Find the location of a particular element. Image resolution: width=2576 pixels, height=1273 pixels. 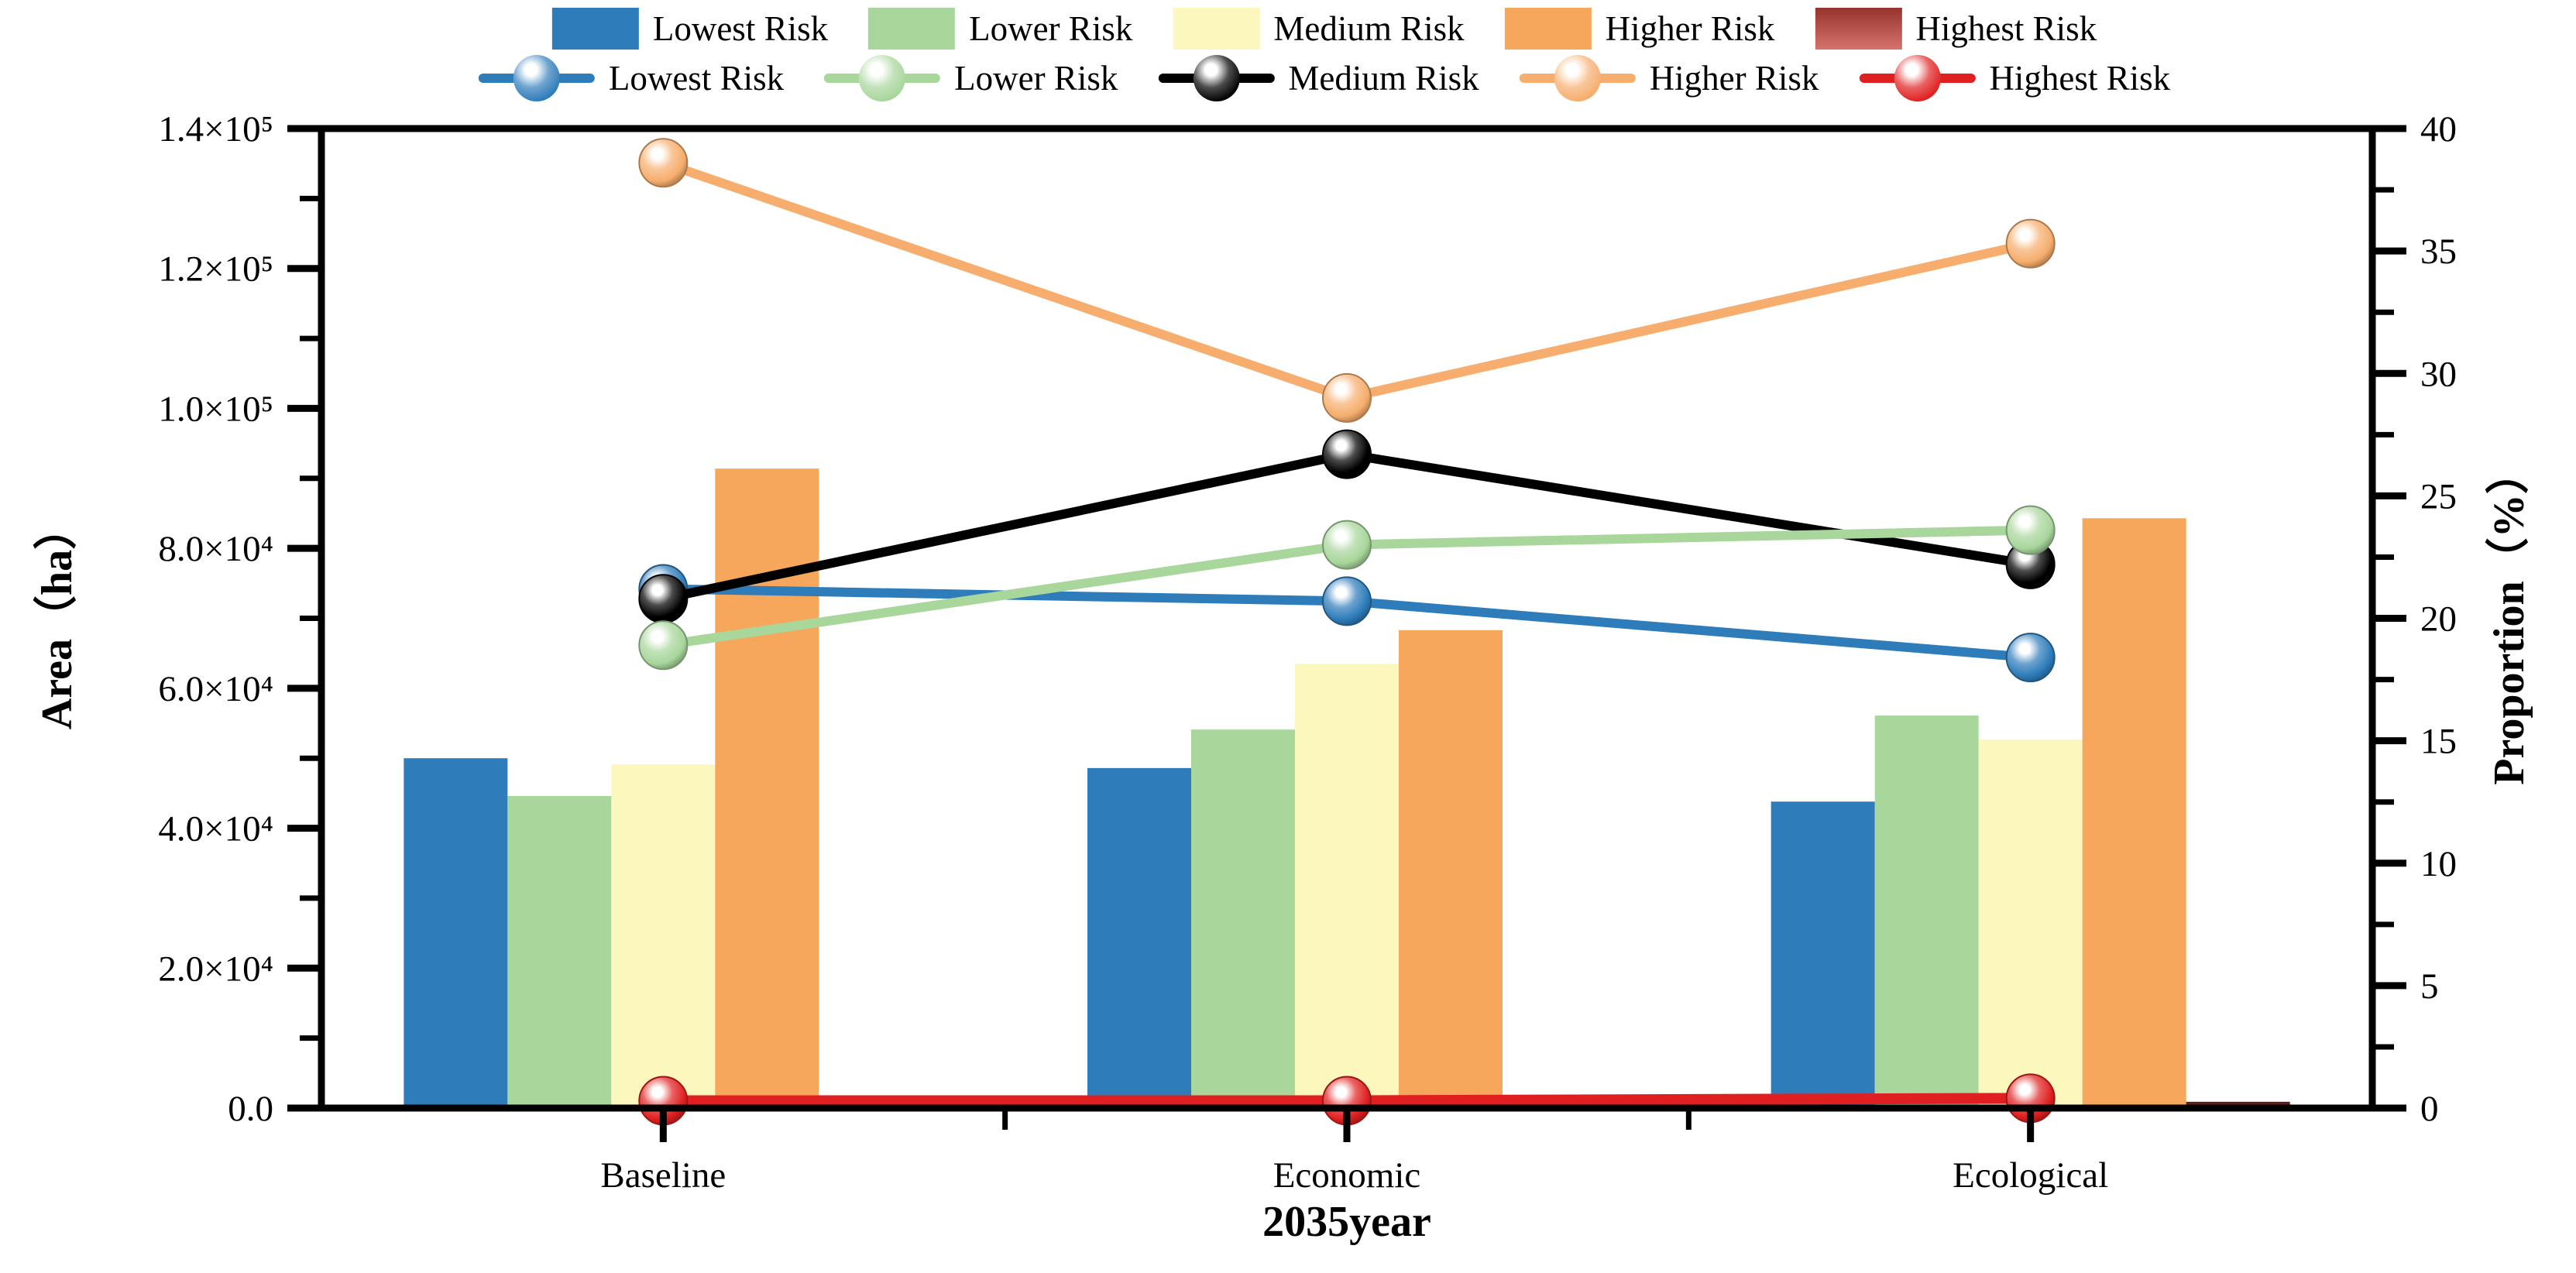

left-tick-label: 0.0 is located at coordinates (250, 1109).